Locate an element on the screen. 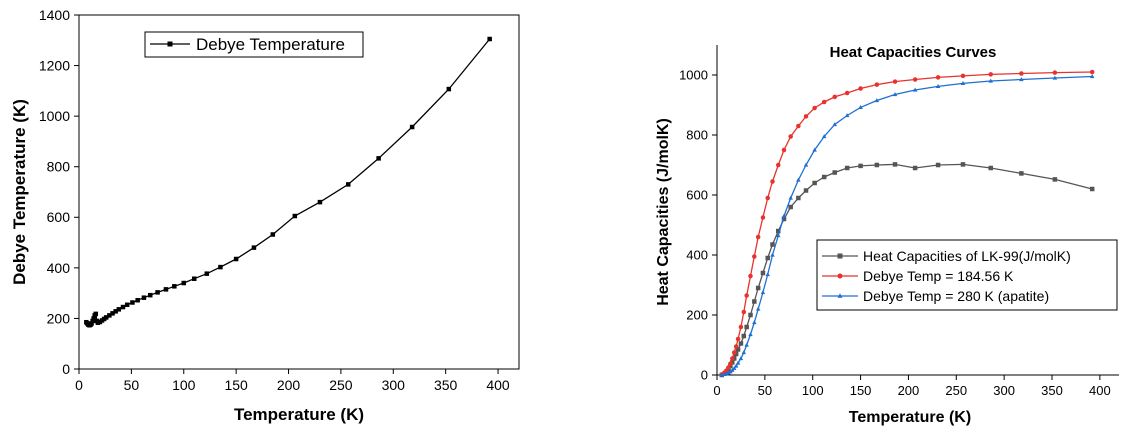 Image resolution: width=1138 pixels, height=436 pixels. x-tick-label: 0 is located at coordinates (79, 385).